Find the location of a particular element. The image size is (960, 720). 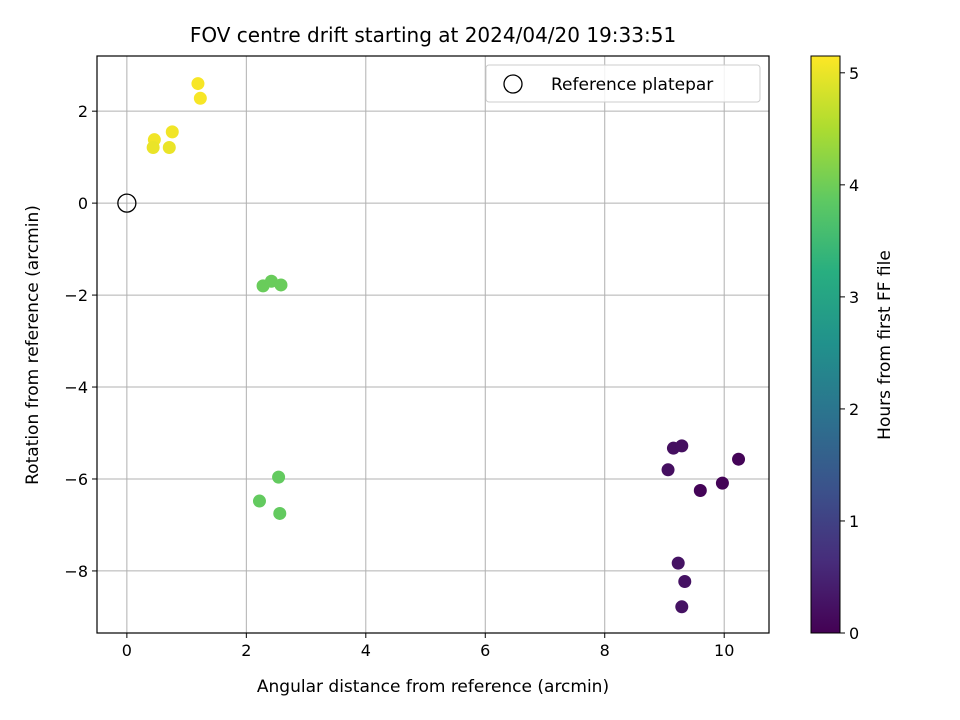

colorbar-tick-label: 5 is located at coordinates (854, 73).